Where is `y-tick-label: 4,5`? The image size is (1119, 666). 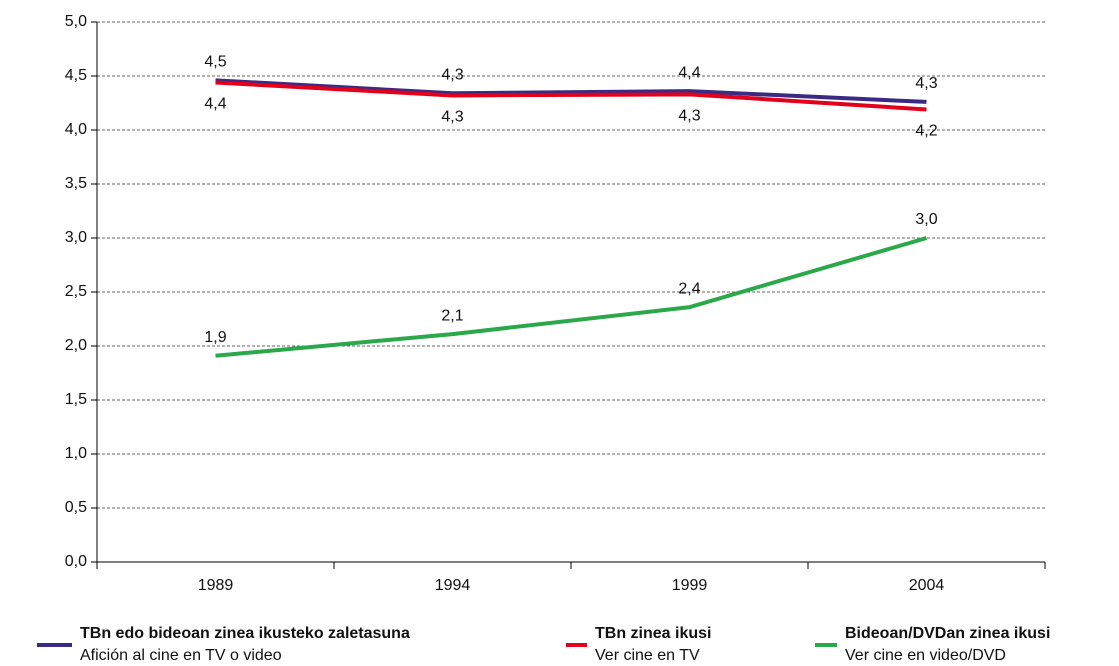 y-tick-label: 4,5 is located at coordinates (76, 75).